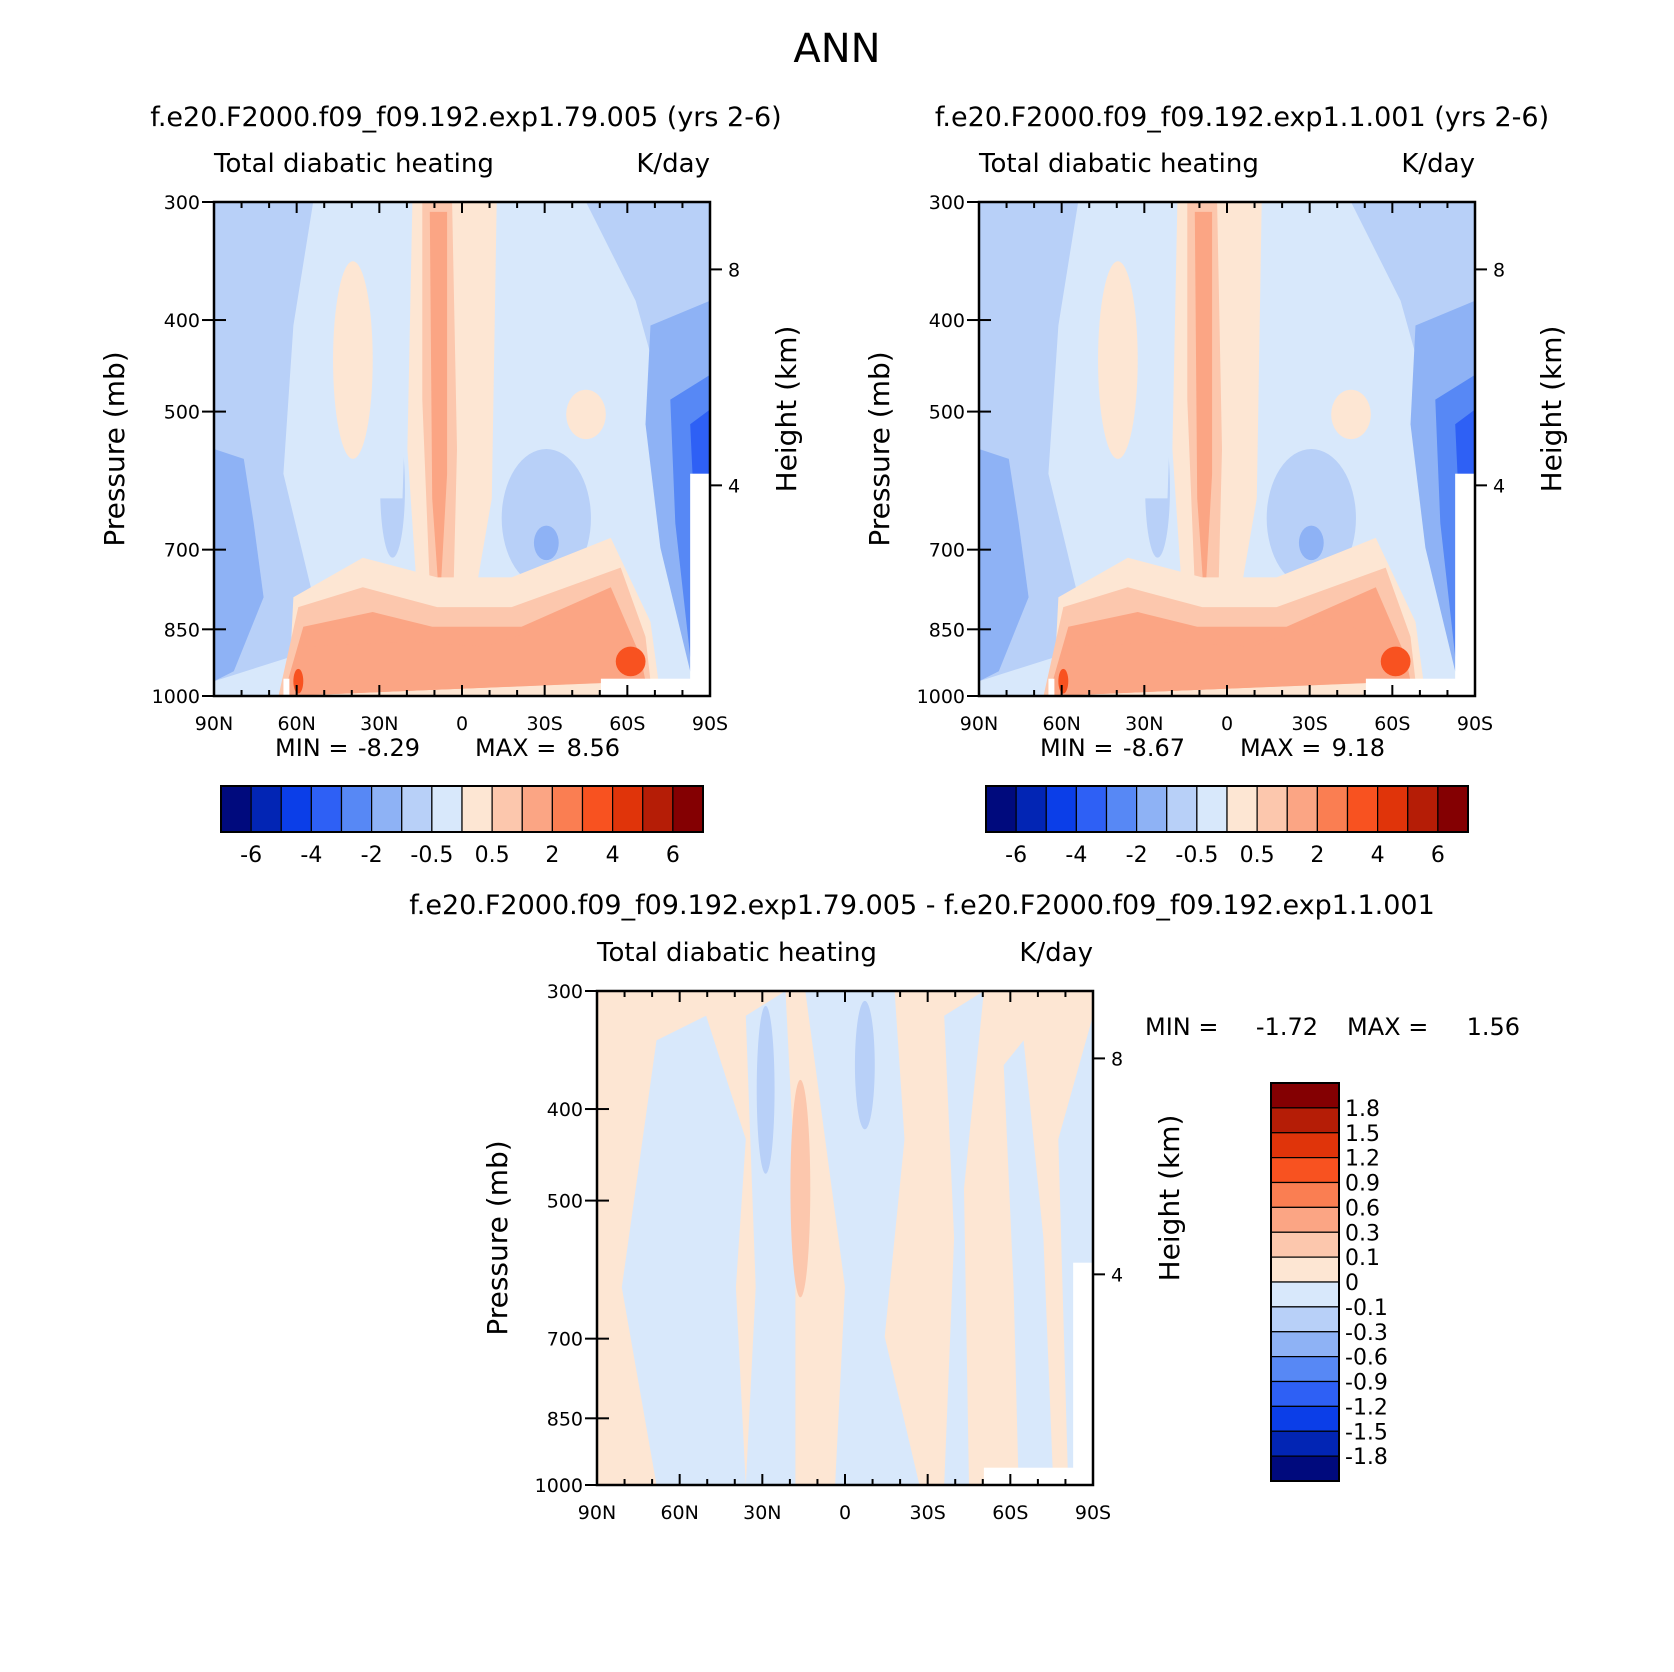 The height and width of the screenshot is (1672, 1674). Describe the element at coordinates (1362, 1134) in the screenshot. I see `colorbar-label: 1.5` at that location.